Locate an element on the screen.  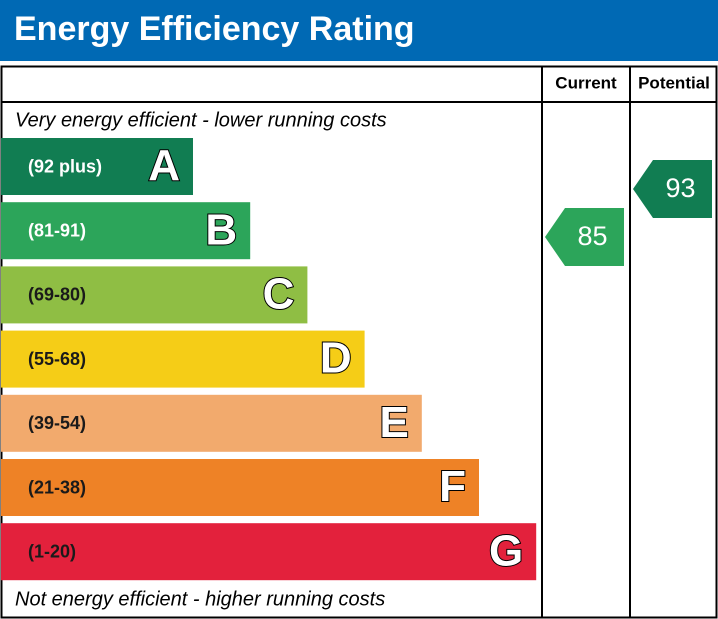
current-header: Current is located at coordinates (586, 82).